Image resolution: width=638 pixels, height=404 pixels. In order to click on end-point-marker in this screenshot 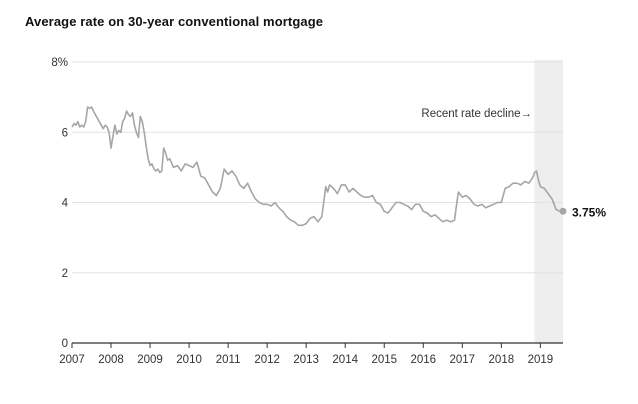, I will do `click(563, 211)`.